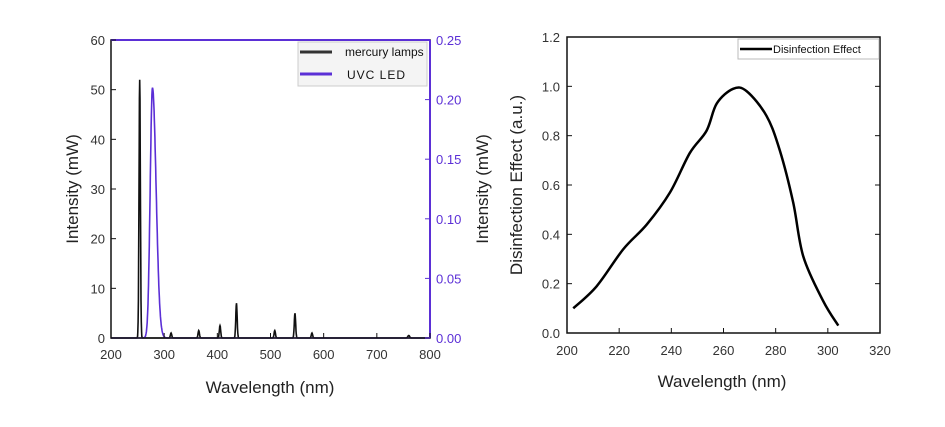  What do you see at coordinates (516, 185) in the screenshot?
I see `y-axis-label: Disinfection Effect (a.u.)` at bounding box center [516, 185].